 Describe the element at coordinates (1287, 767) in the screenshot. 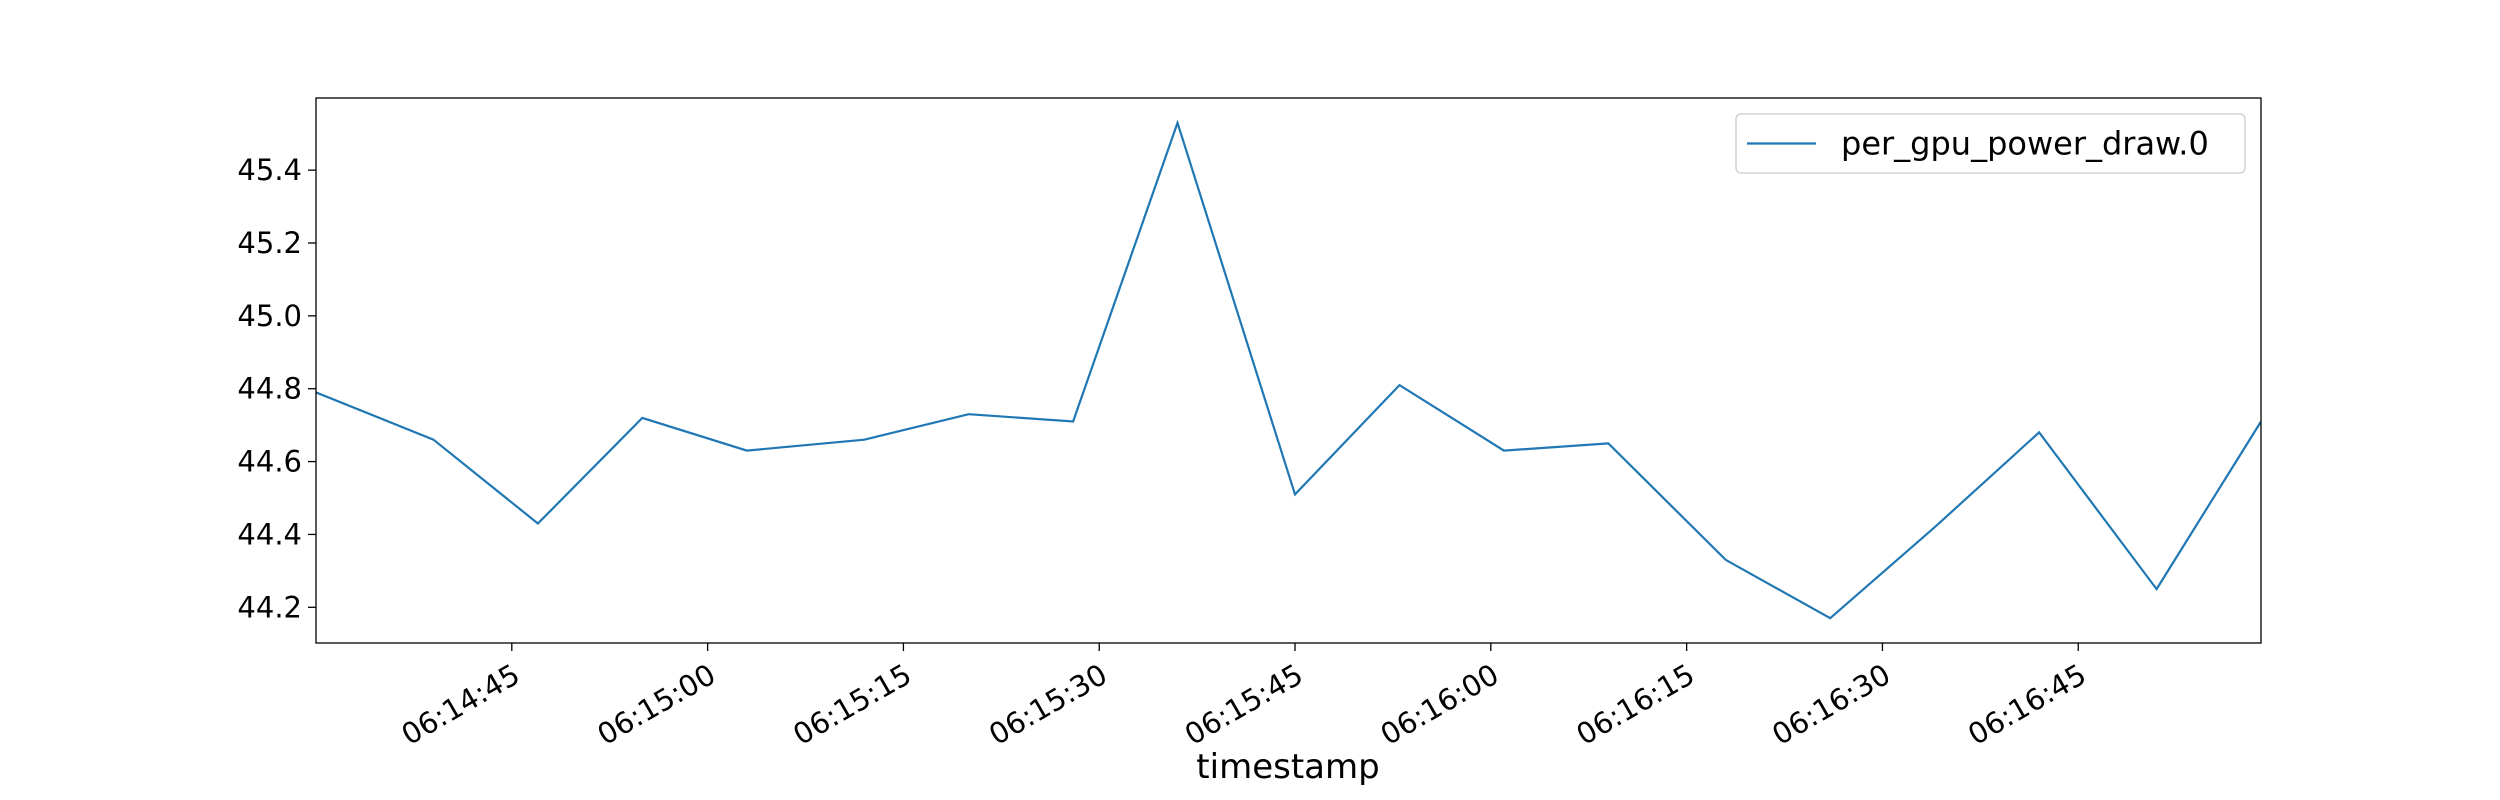

I see `x-axis-label: timestamp` at that location.